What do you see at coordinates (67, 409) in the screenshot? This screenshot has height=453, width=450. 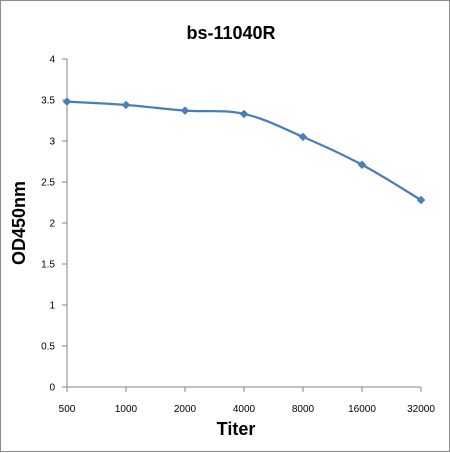 I see `x-tick-label: 500` at bounding box center [67, 409].